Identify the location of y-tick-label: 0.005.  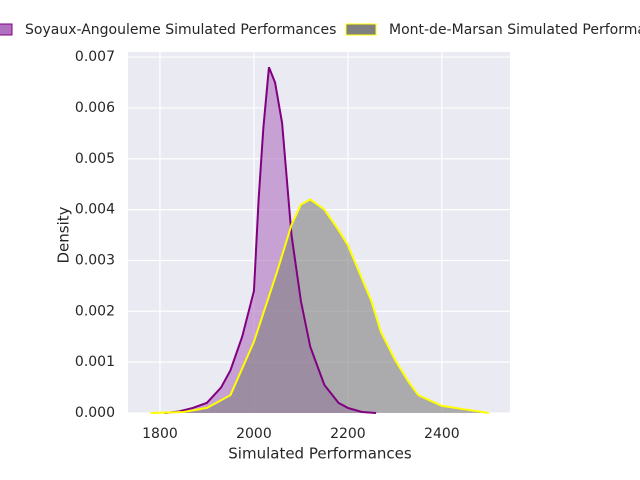
(95, 159).